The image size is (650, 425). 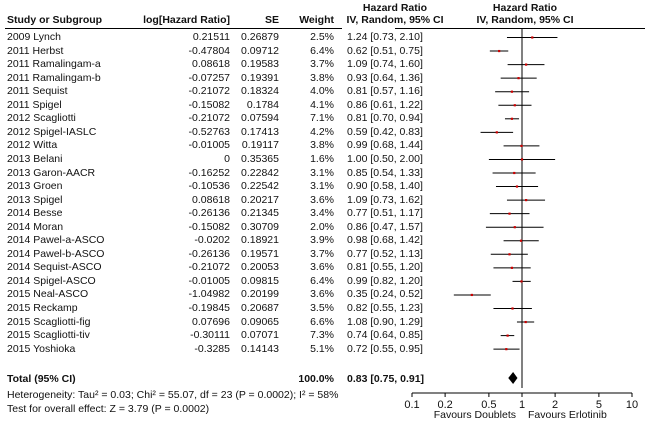 What do you see at coordinates (385, 37) in the screenshot?
I see `study-ci: 1.24 [0.73, 2.10]` at bounding box center [385, 37].